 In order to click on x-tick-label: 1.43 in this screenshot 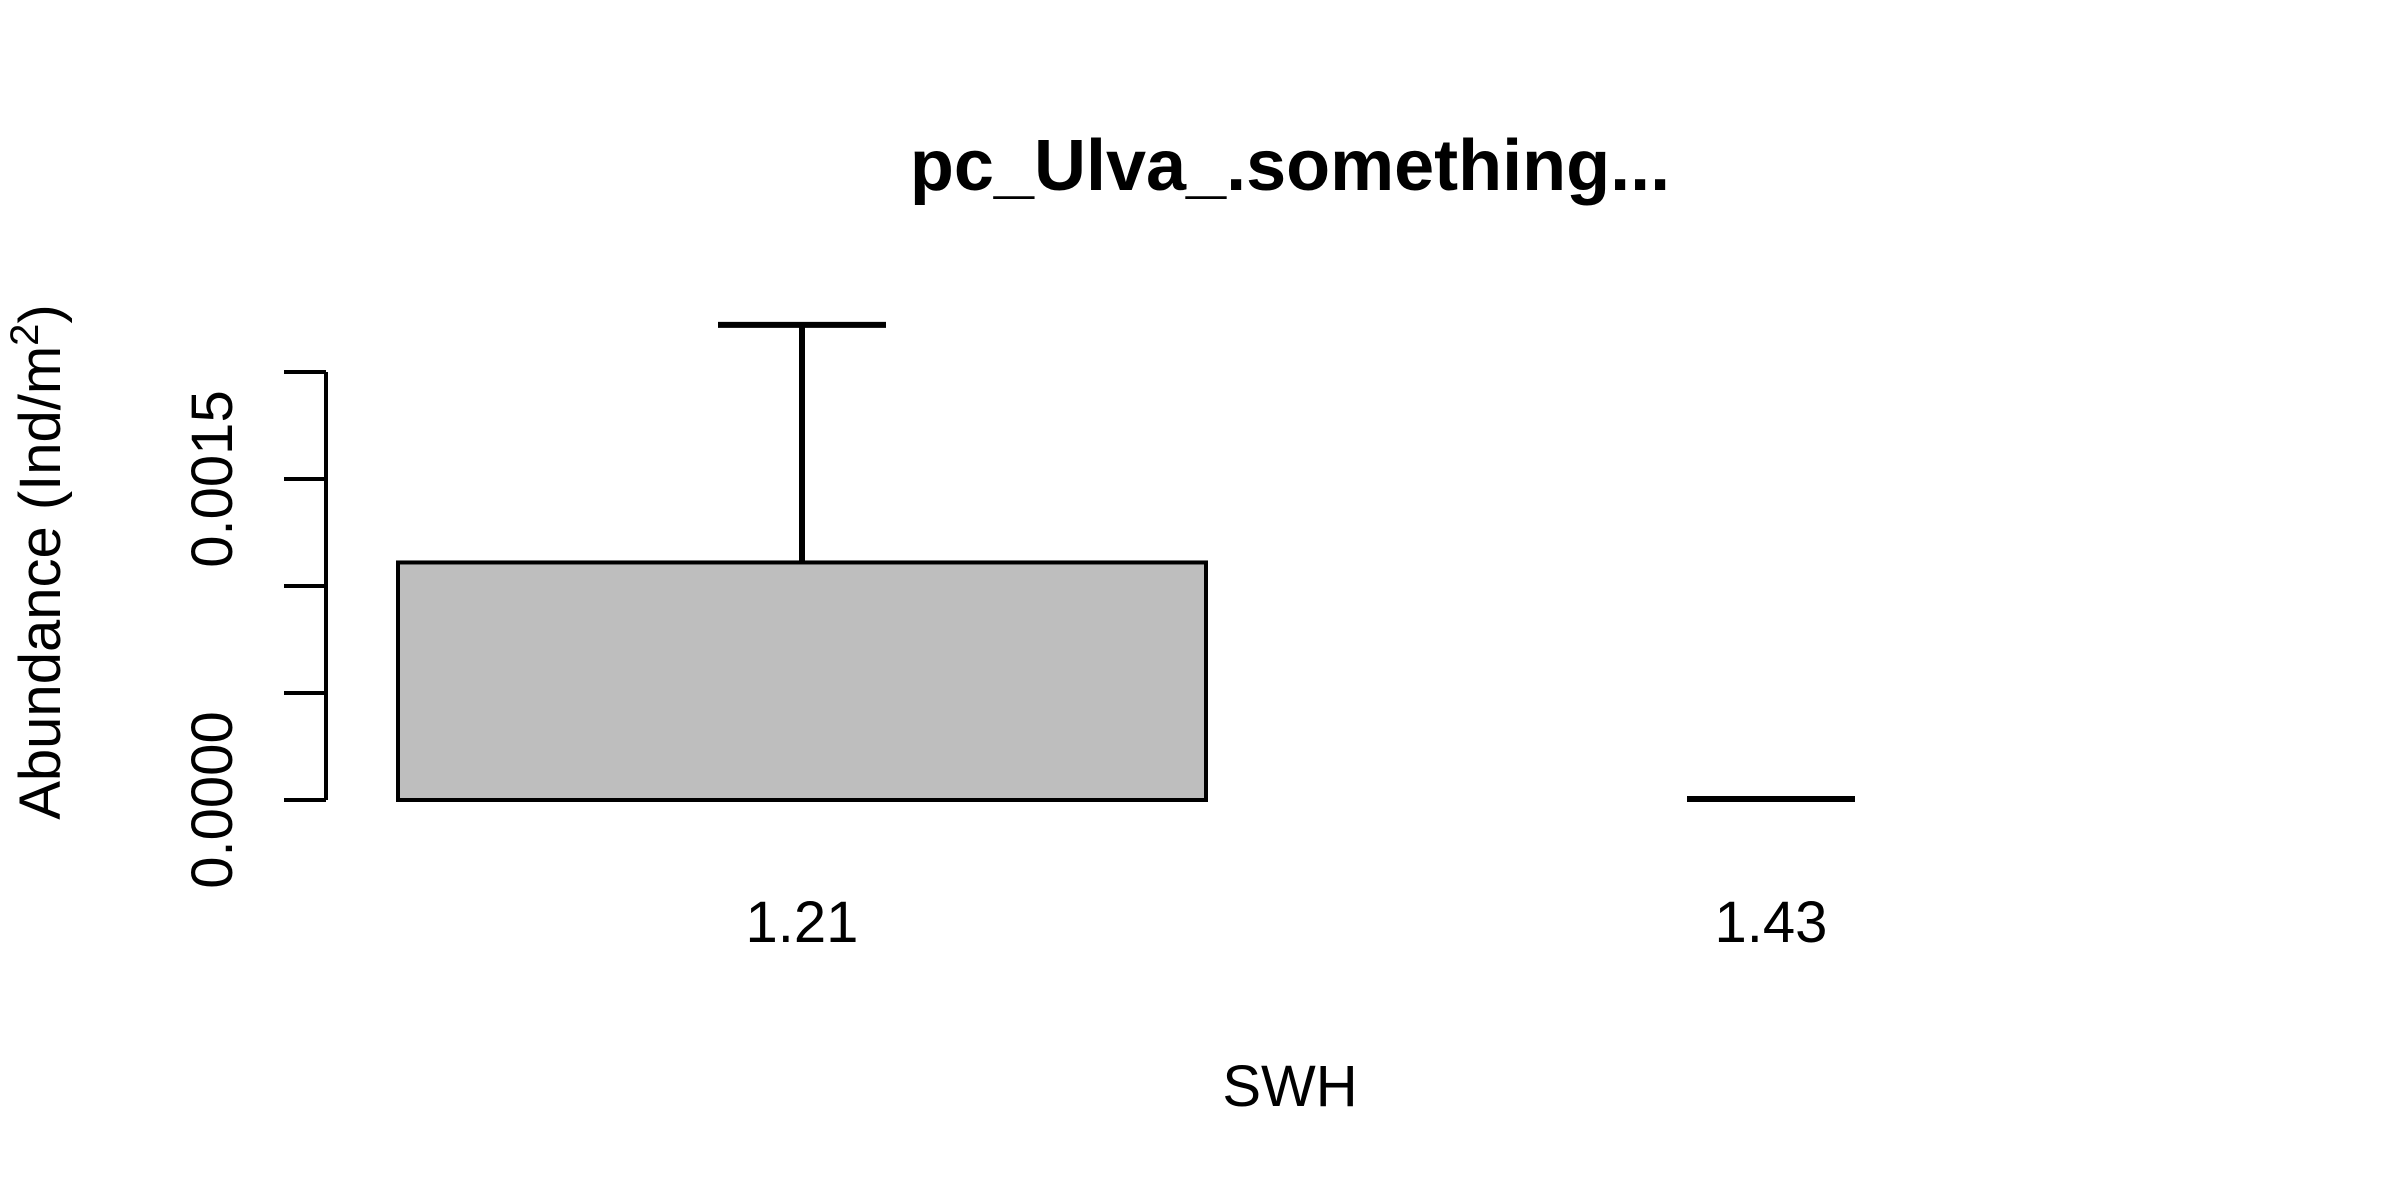, I will do `click(1771, 922)`.